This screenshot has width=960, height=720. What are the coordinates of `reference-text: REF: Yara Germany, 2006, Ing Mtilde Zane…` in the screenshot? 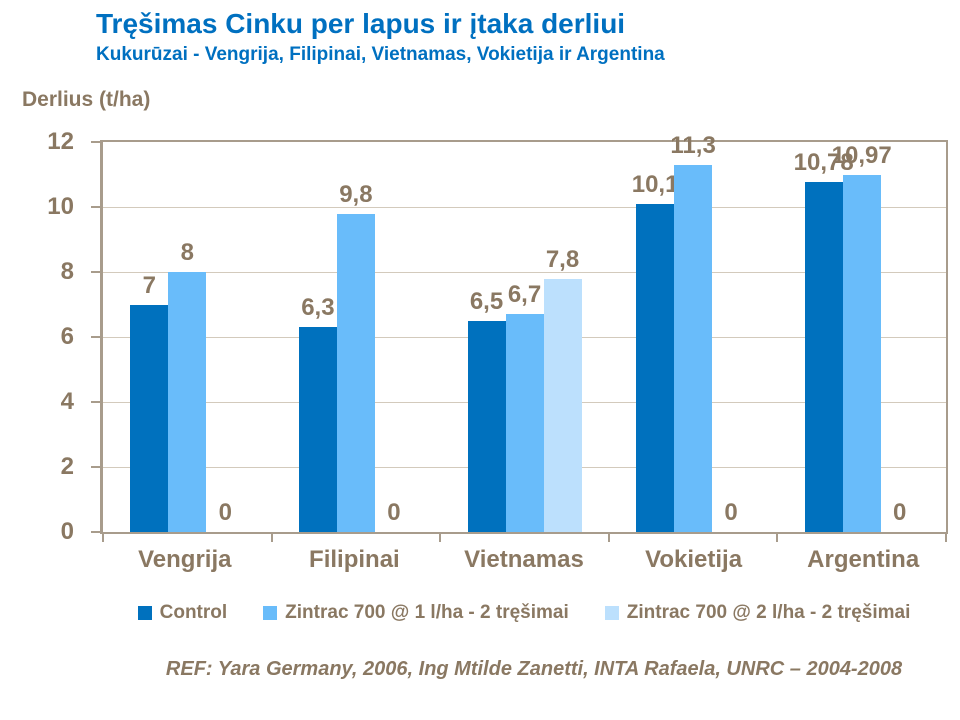 It's located at (534, 669).